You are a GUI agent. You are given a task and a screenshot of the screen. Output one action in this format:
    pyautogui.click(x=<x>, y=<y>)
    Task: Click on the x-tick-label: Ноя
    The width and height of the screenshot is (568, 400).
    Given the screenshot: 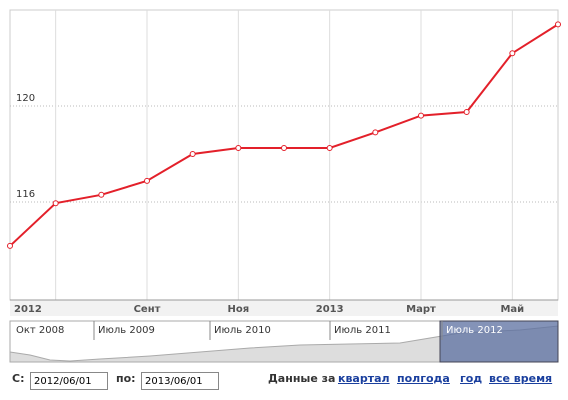 What is the action you would take?
    pyautogui.click(x=238, y=309)
    